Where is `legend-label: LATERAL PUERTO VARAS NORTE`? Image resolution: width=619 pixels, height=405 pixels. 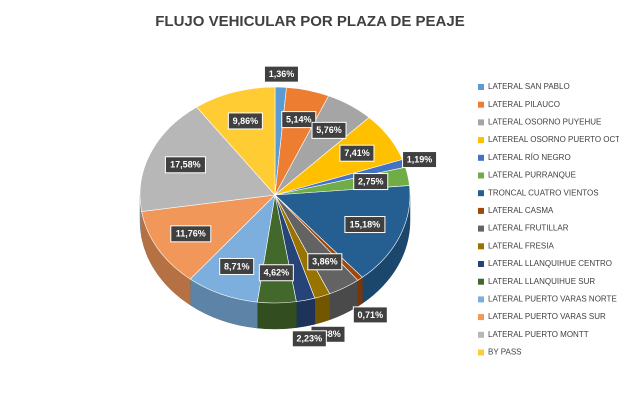
legend-label: LATERAL PUERTO VARAS NORTE is located at coordinates (552, 299).